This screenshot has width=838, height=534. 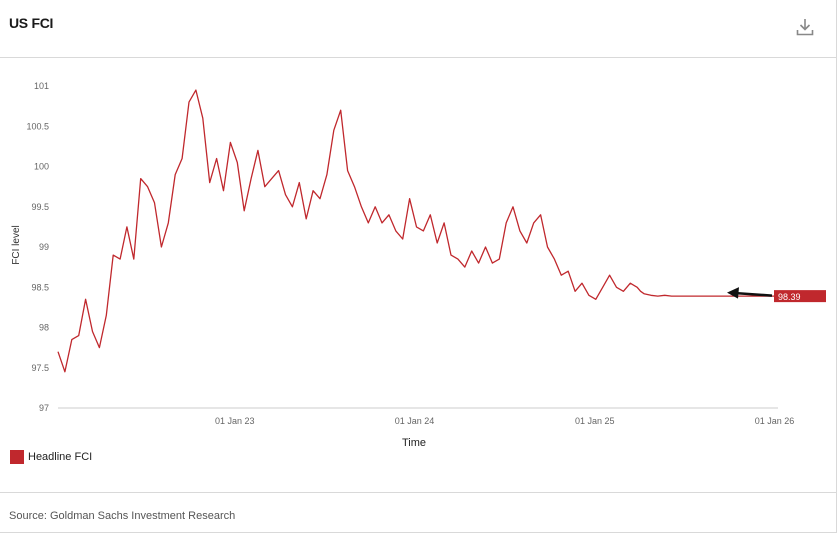 What do you see at coordinates (418, 492) in the screenshot?
I see `footer-divider` at bounding box center [418, 492].